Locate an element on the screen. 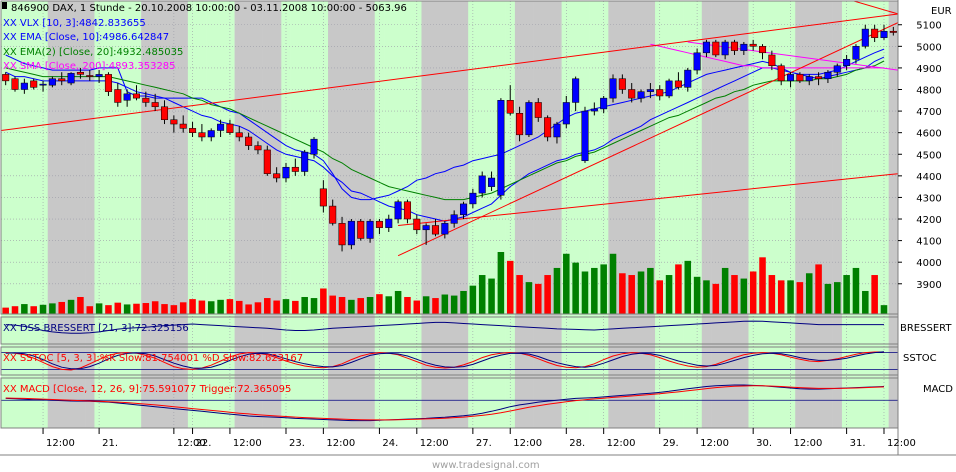 Image resolution: width=956 pixels, height=472 pixels. dss-panel is located at coordinates (444, 327).